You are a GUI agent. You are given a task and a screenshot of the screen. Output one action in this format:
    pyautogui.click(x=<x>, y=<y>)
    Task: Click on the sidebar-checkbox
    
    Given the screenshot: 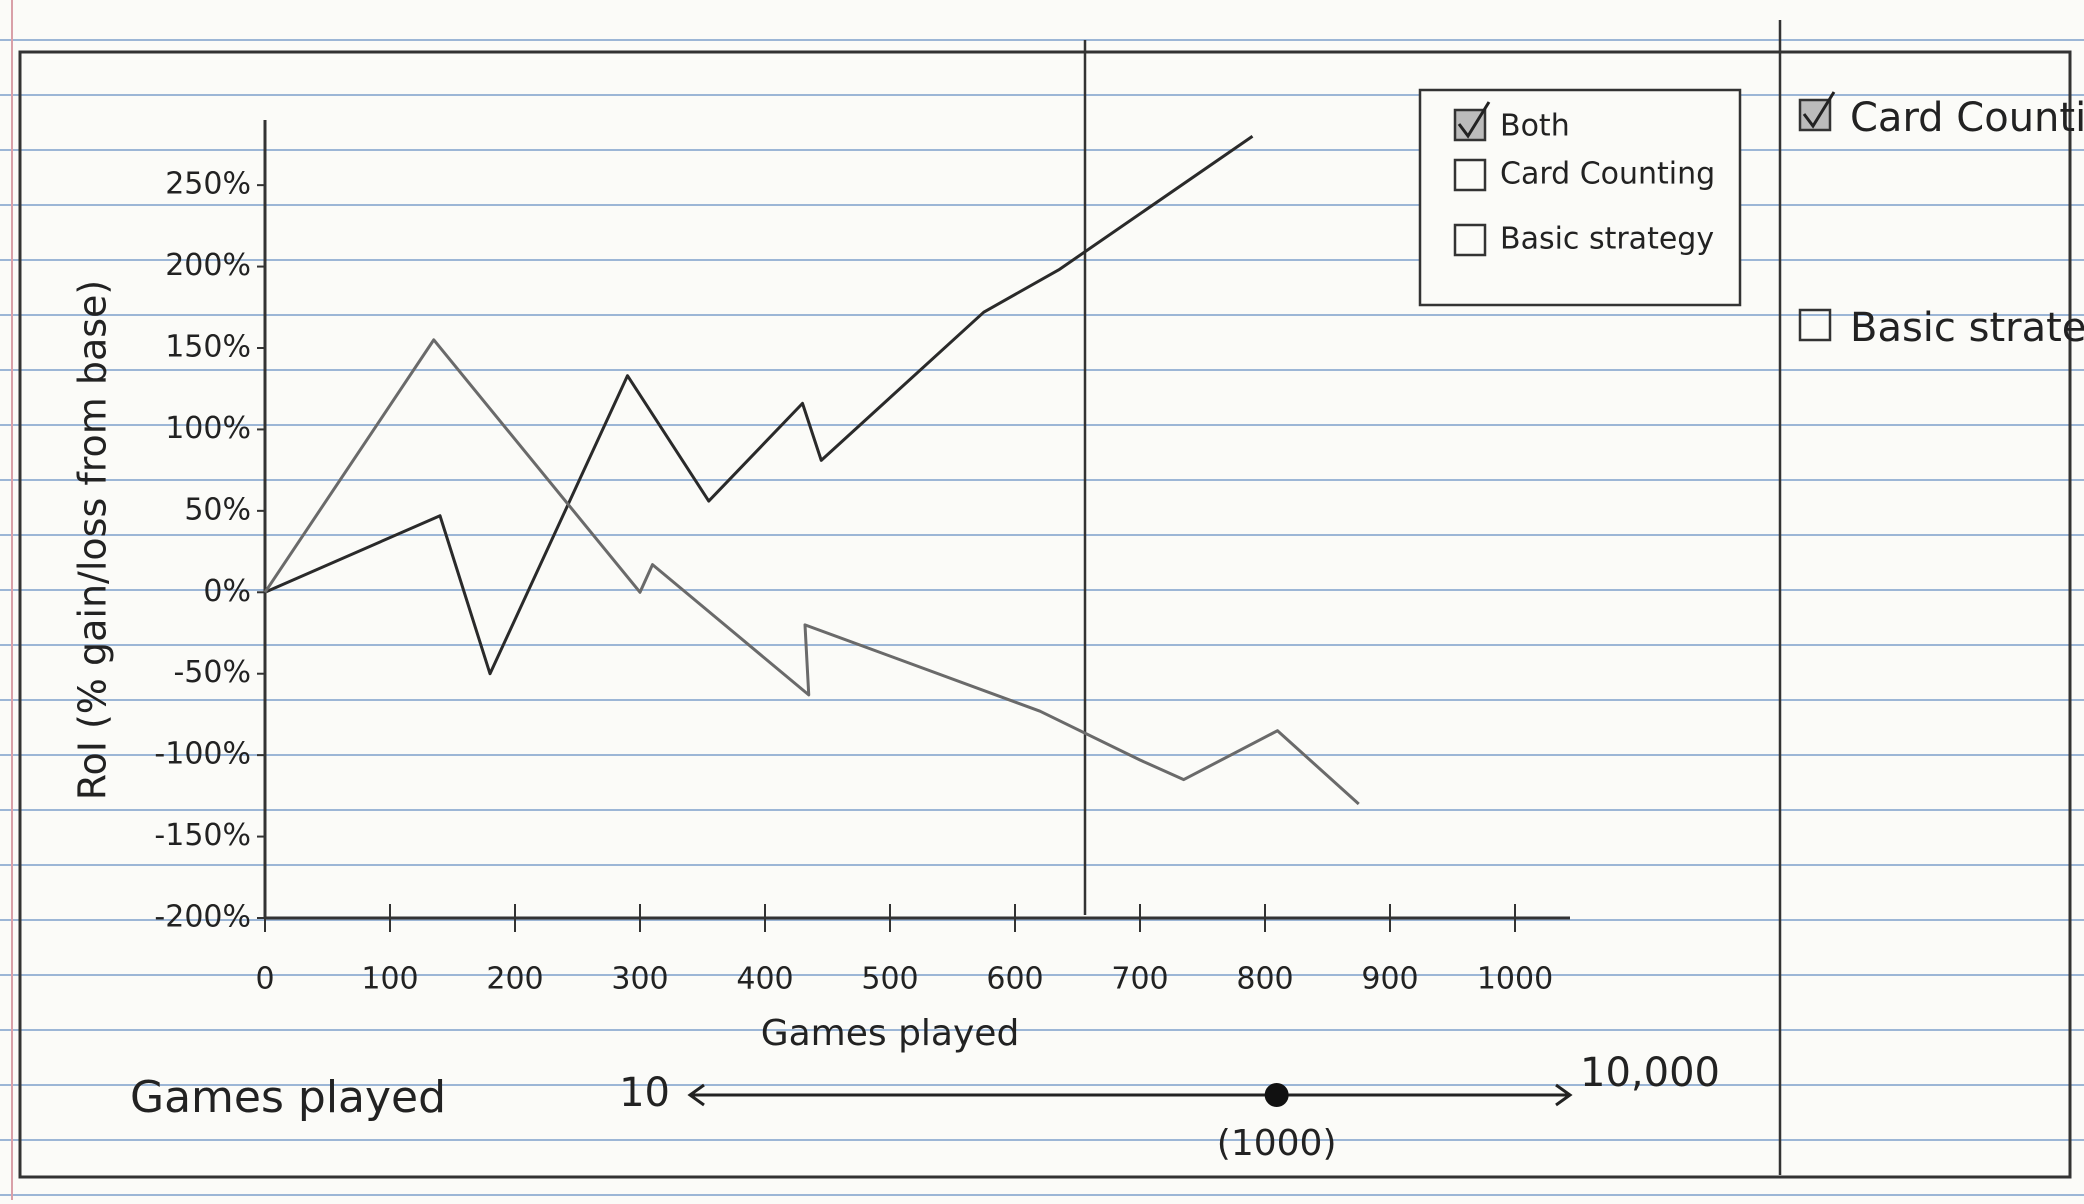 What is the action you would take?
    pyautogui.click(x=1815, y=325)
    